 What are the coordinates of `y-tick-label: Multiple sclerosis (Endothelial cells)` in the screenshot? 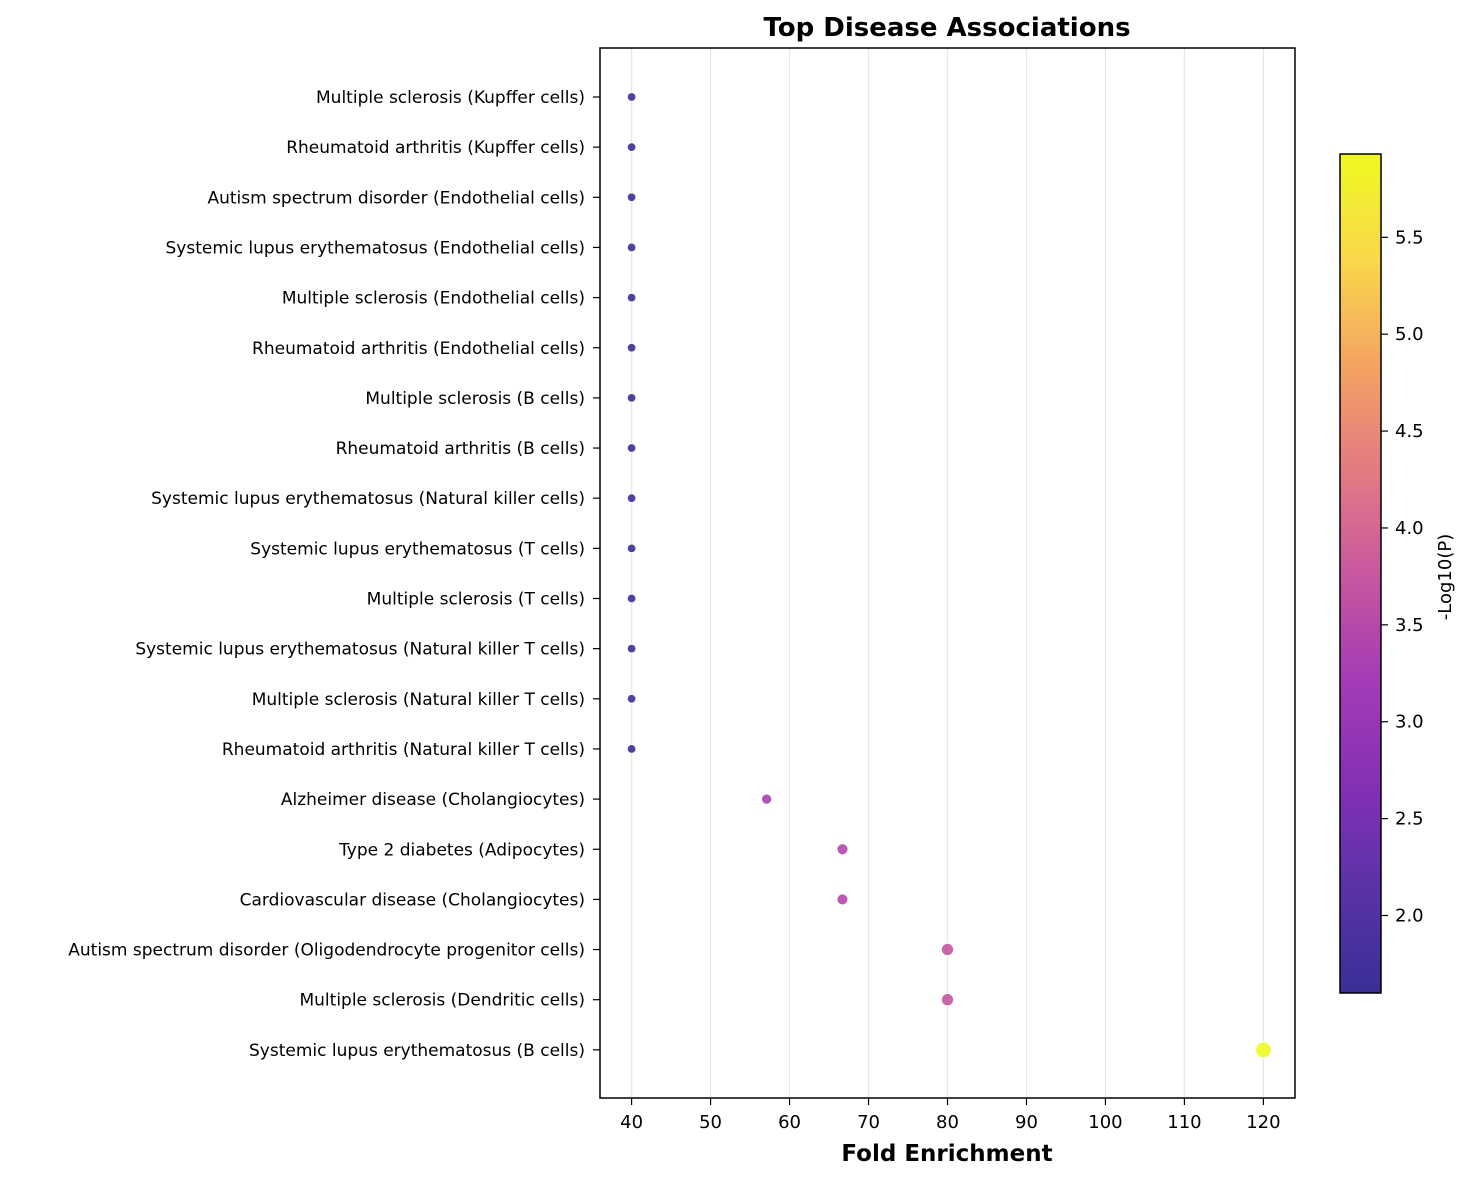 It's located at (433, 299).